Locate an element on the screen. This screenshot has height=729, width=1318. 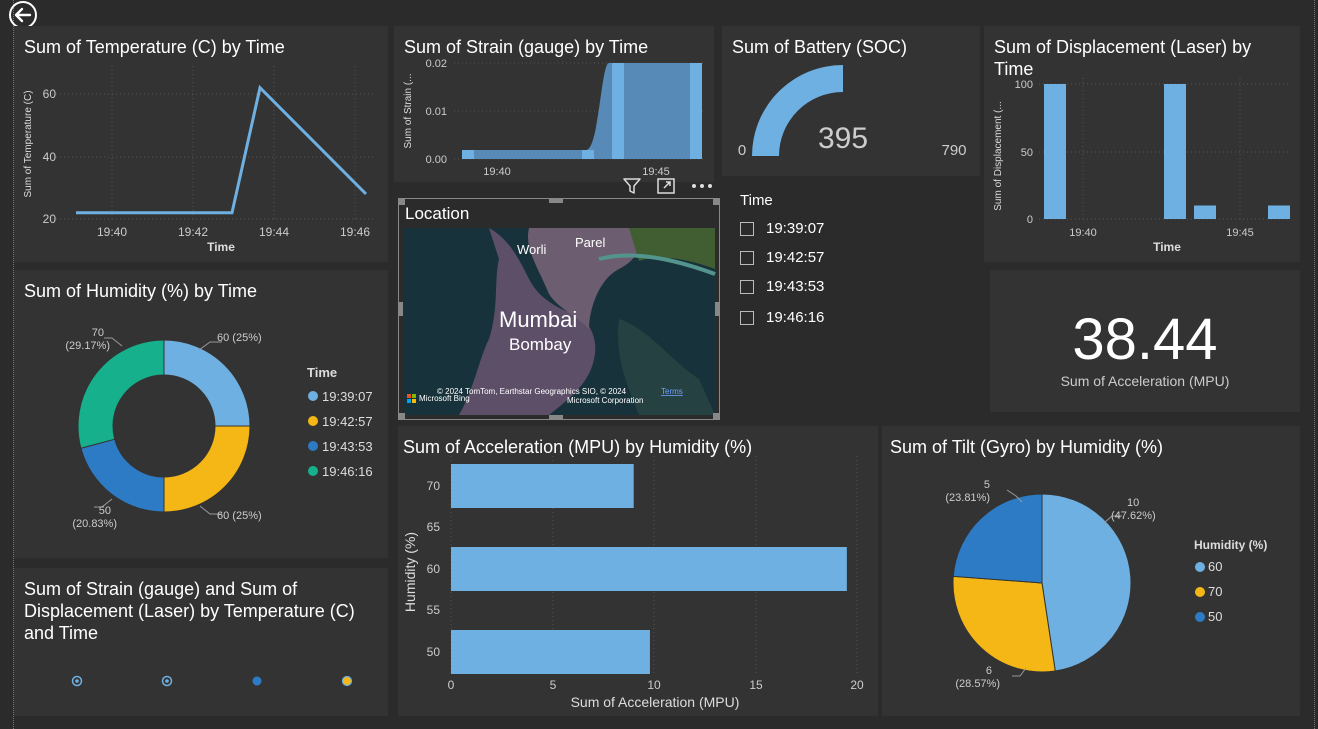
title-line: Displacement (Laser) by Temperature (C) is located at coordinates (189, 611).